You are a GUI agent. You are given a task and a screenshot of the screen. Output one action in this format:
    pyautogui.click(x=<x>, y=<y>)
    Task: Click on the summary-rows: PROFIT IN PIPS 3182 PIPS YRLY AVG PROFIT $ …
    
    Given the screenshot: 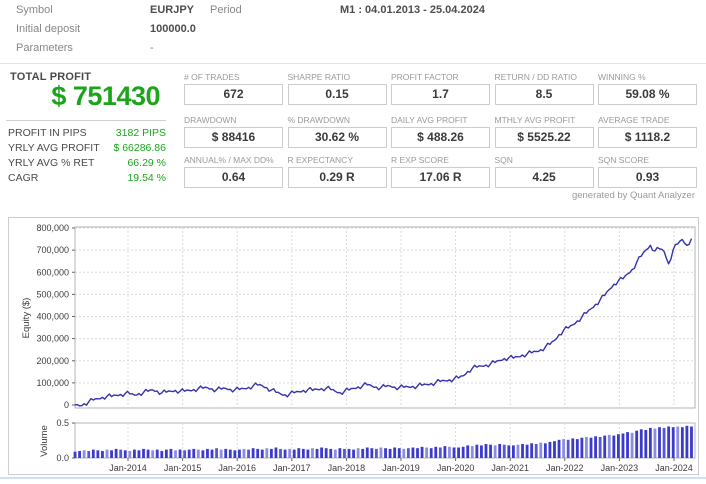 What is the action you would take?
    pyautogui.click(x=87, y=156)
    